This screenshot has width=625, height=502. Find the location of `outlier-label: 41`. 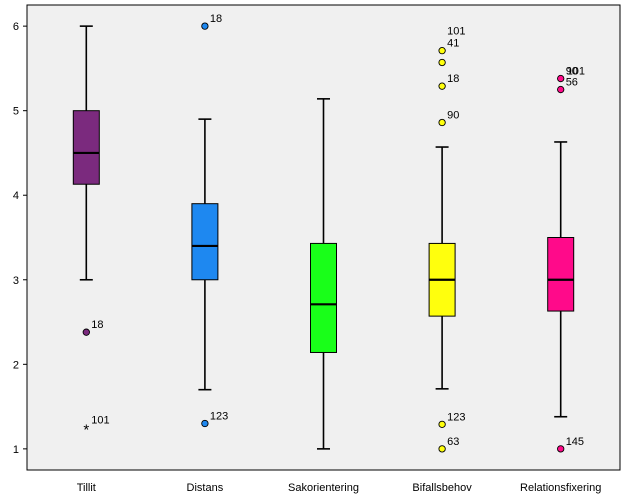

outlier-label: 41 is located at coordinates (453, 44).